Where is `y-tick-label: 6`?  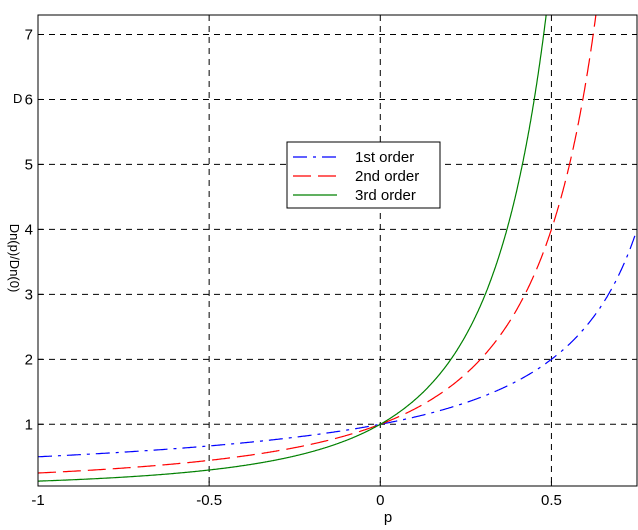
y-tick-label: 6 is located at coordinates (29, 99).